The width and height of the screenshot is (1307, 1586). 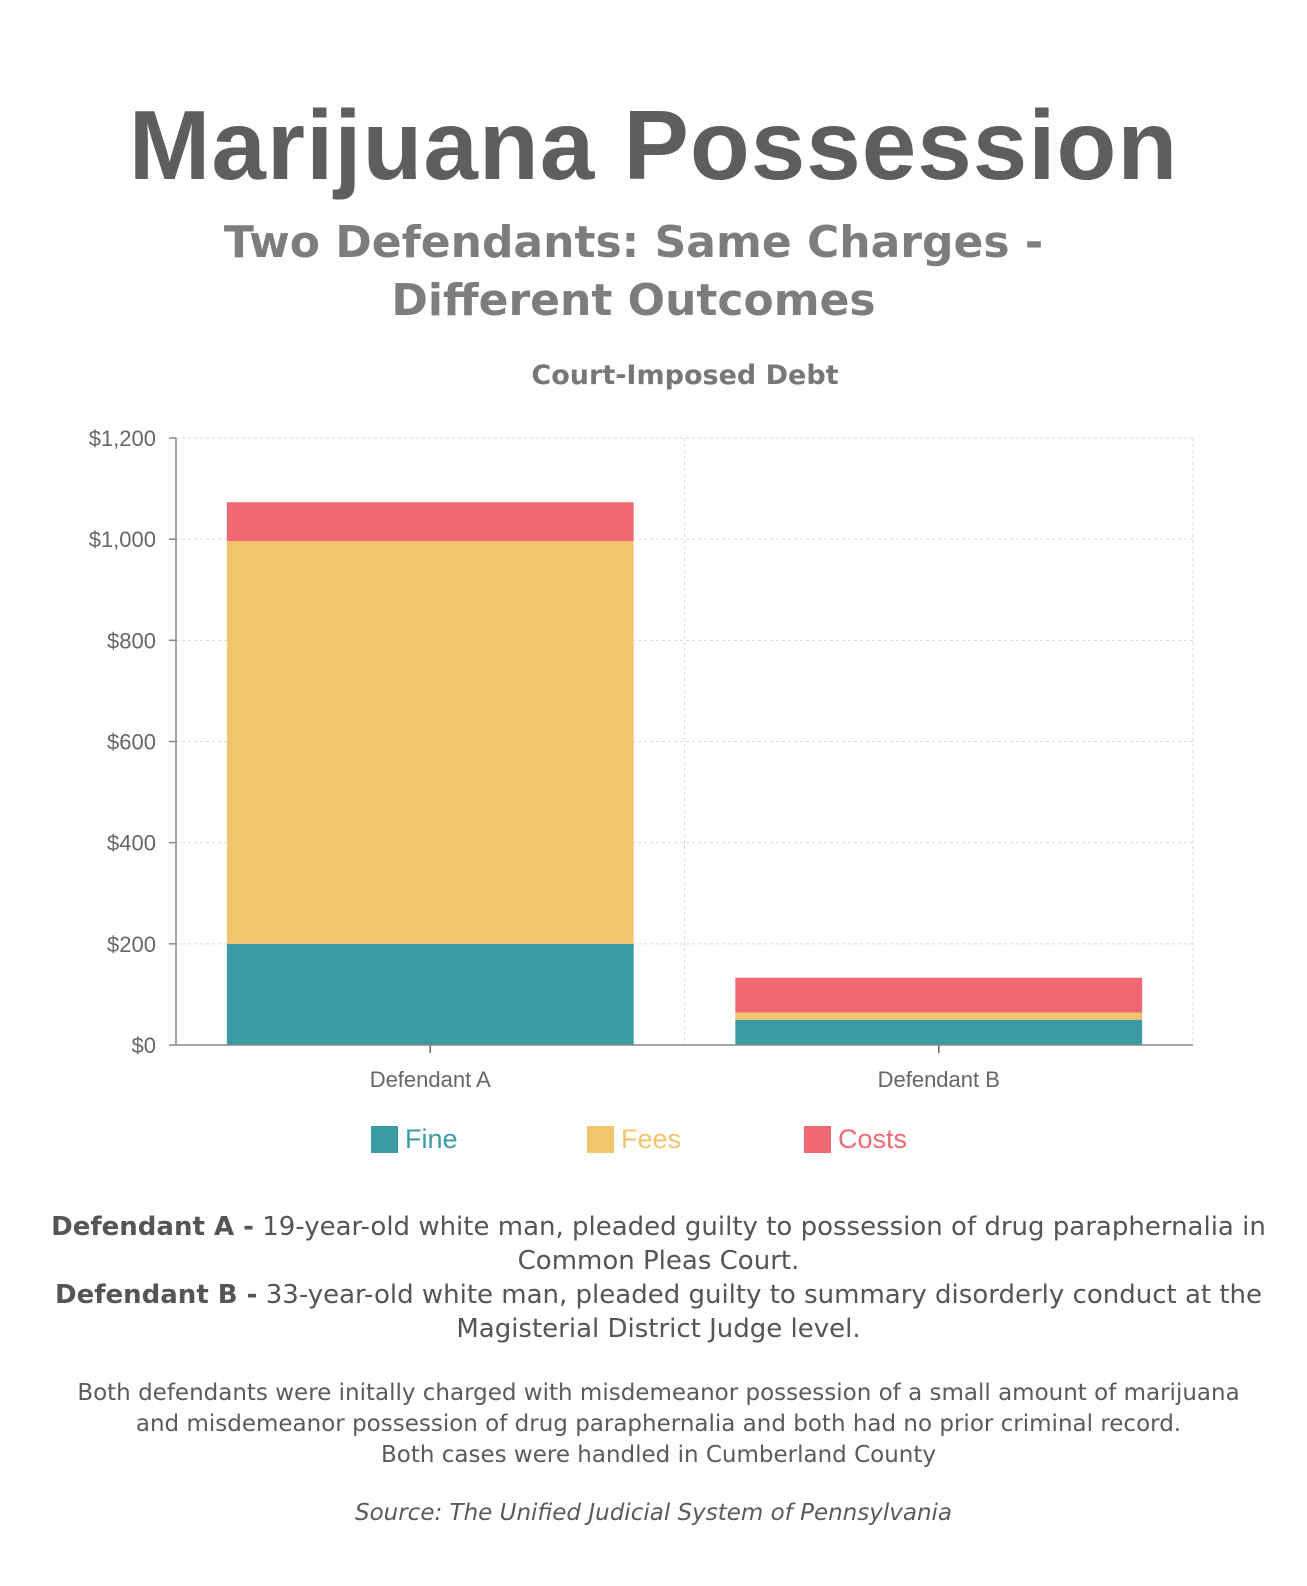 What do you see at coordinates (131, 843) in the screenshot?
I see `y-tick-label: $400` at bounding box center [131, 843].